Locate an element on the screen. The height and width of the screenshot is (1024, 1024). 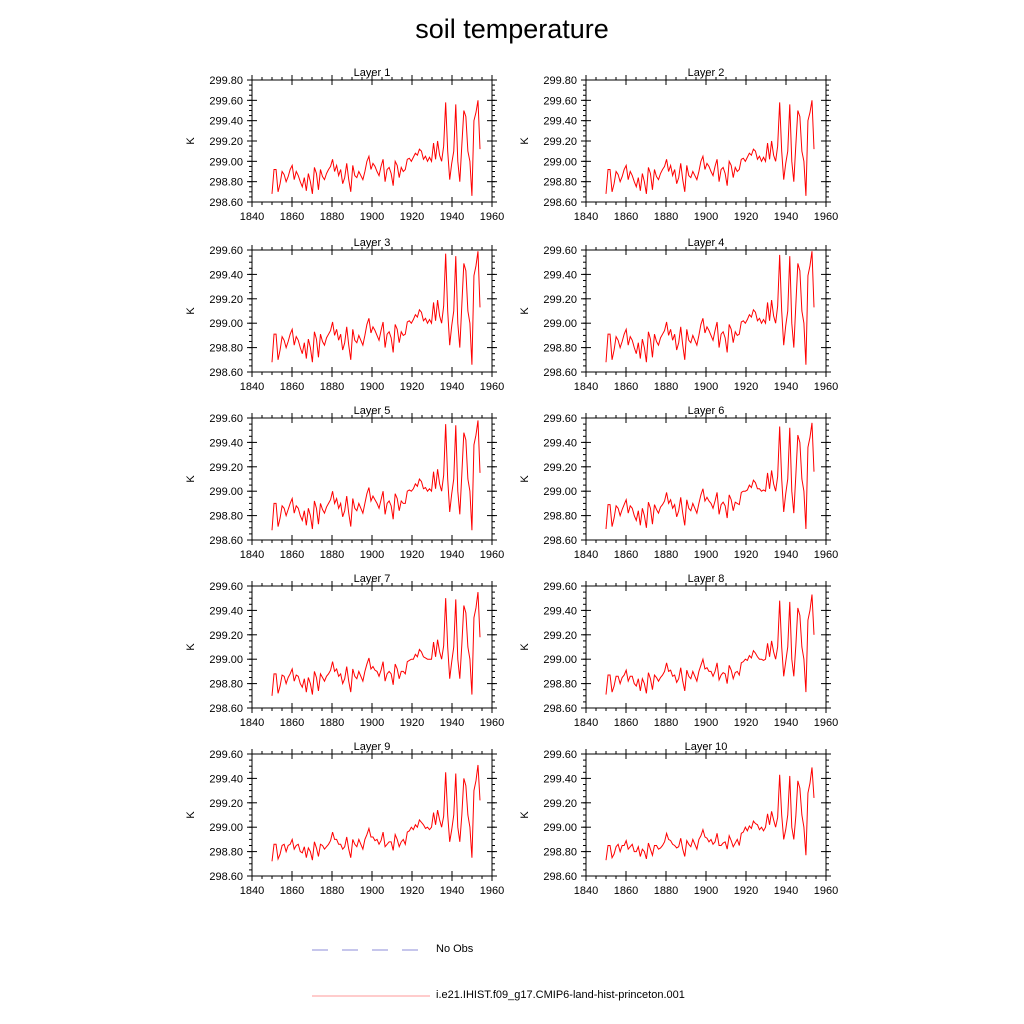
panel-title: Layer 1 is located at coordinates (372, 73).